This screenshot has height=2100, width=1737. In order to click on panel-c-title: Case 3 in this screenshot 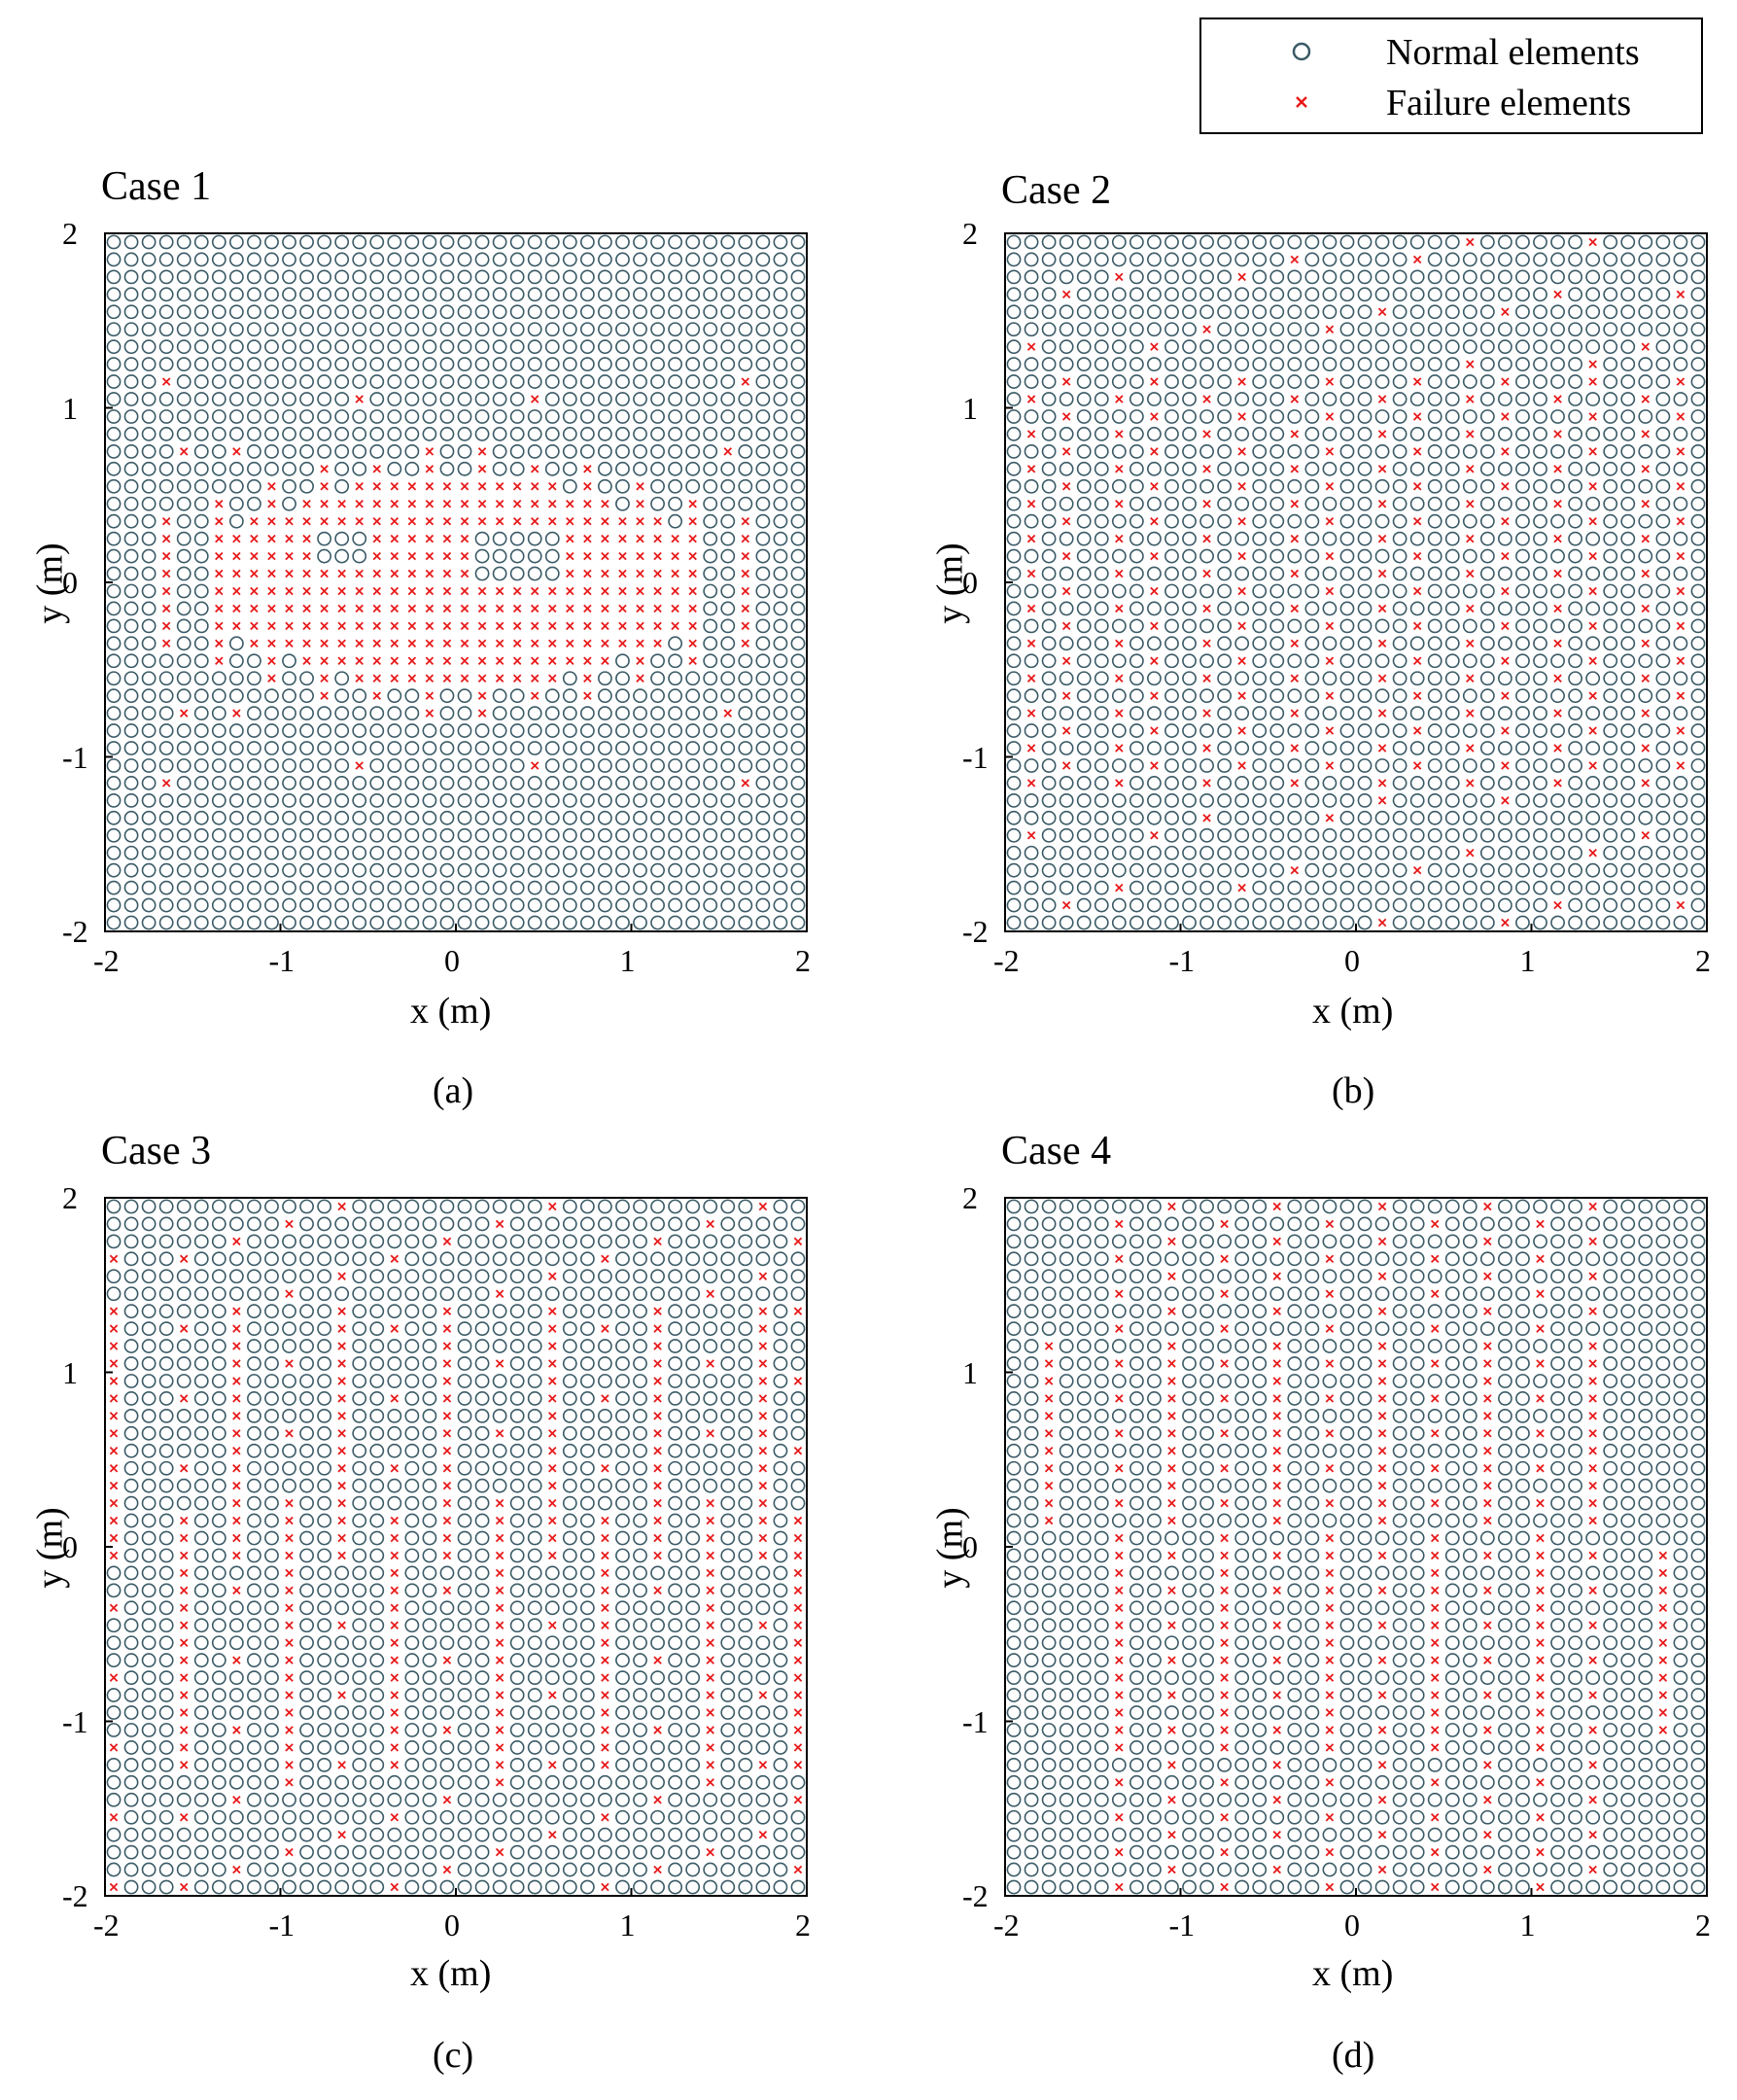, I will do `click(156, 1151)`.